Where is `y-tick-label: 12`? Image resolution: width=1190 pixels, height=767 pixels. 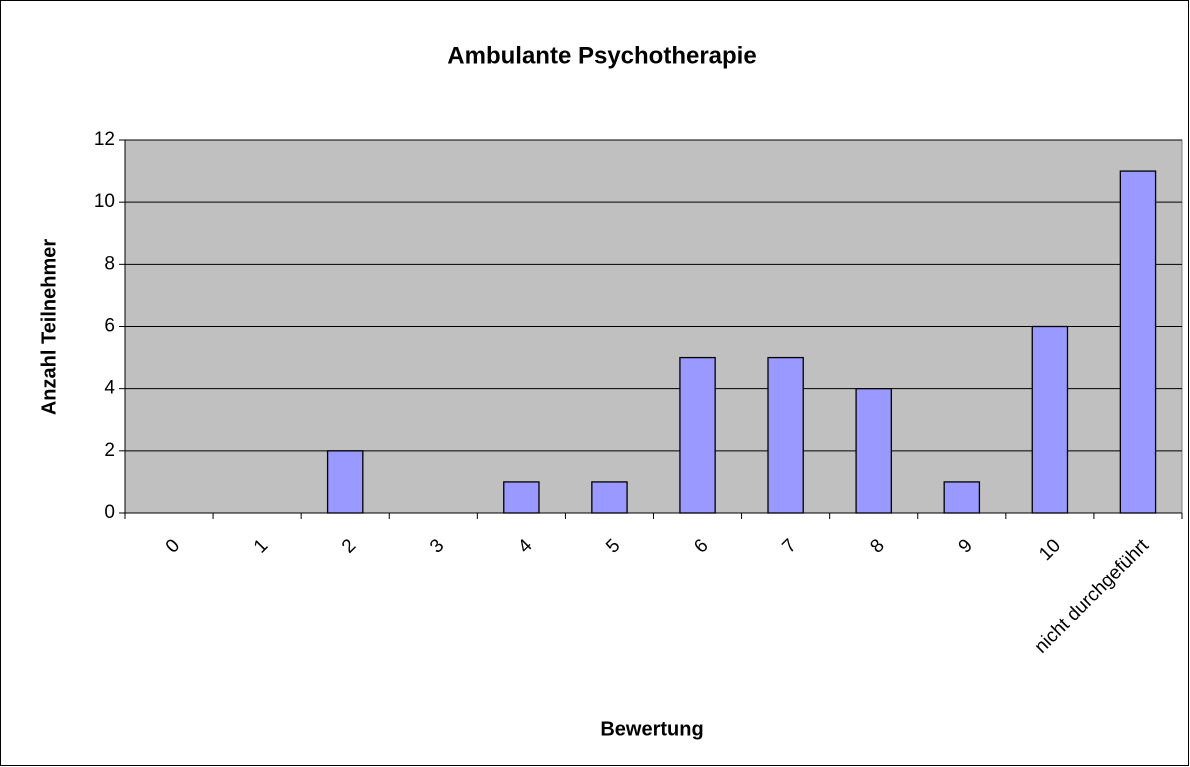
y-tick-label: 12 is located at coordinates (104, 139).